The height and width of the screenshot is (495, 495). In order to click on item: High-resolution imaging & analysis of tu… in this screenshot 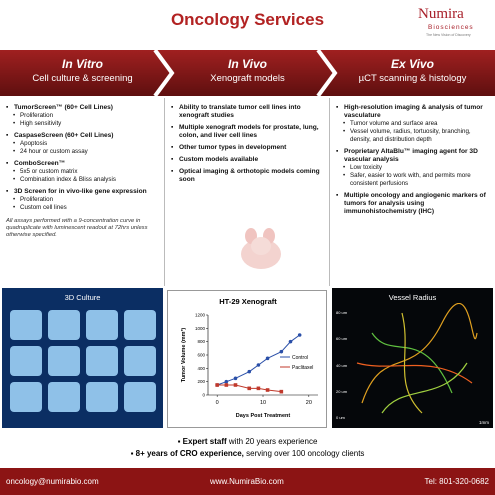, I will do `click(413, 112)`.